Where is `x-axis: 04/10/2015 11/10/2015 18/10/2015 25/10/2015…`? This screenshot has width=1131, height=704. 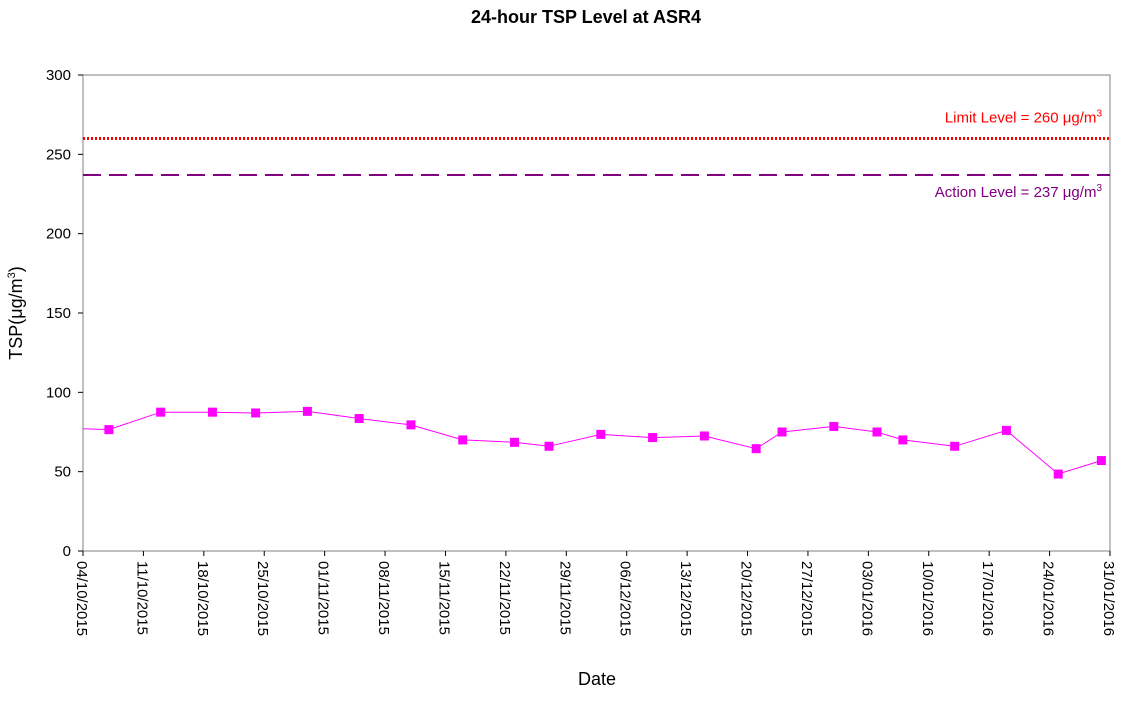 x-axis: 04/10/2015 11/10/2015 18/10/2015 25/10/2015… is located at coordinates (595, 593).